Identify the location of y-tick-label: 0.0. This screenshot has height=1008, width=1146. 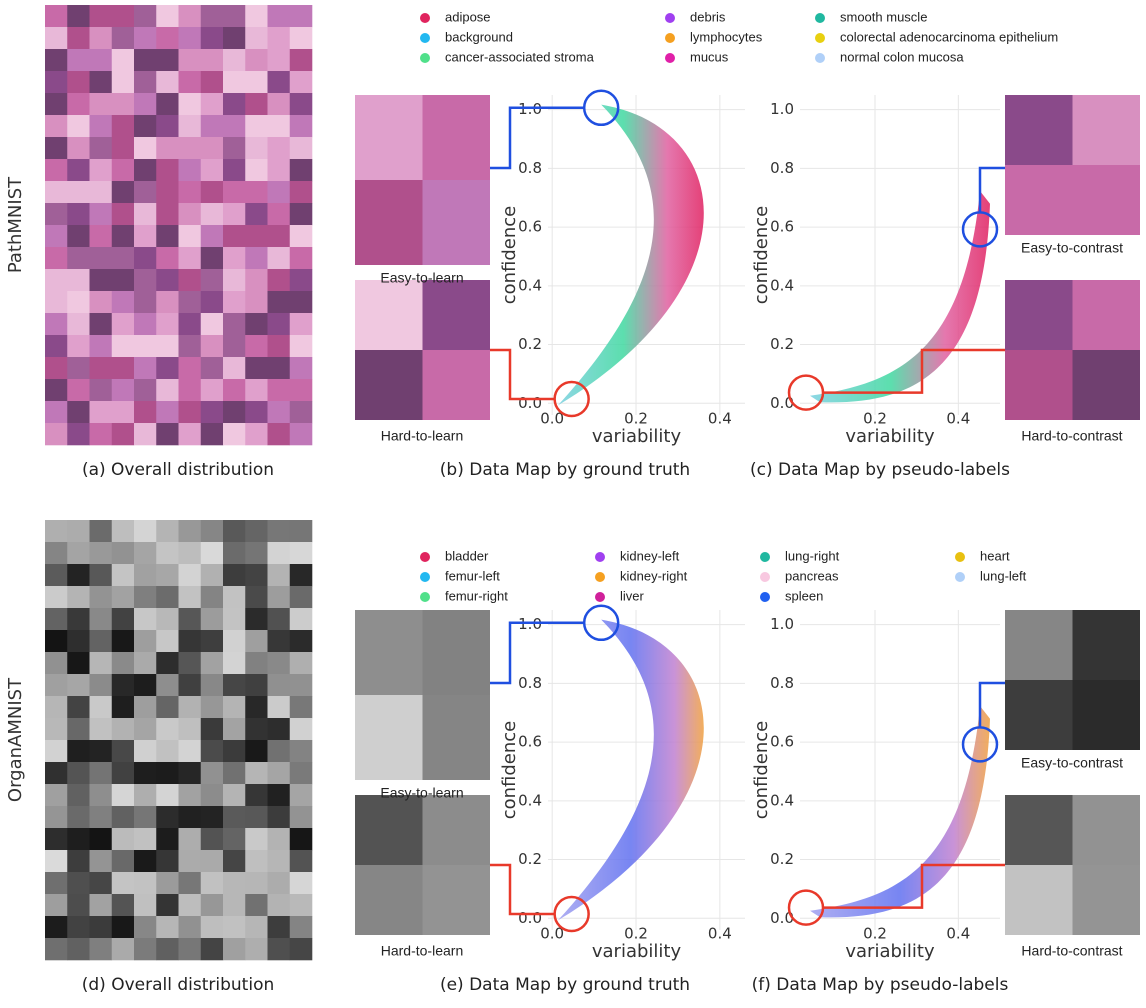
(782, 403).